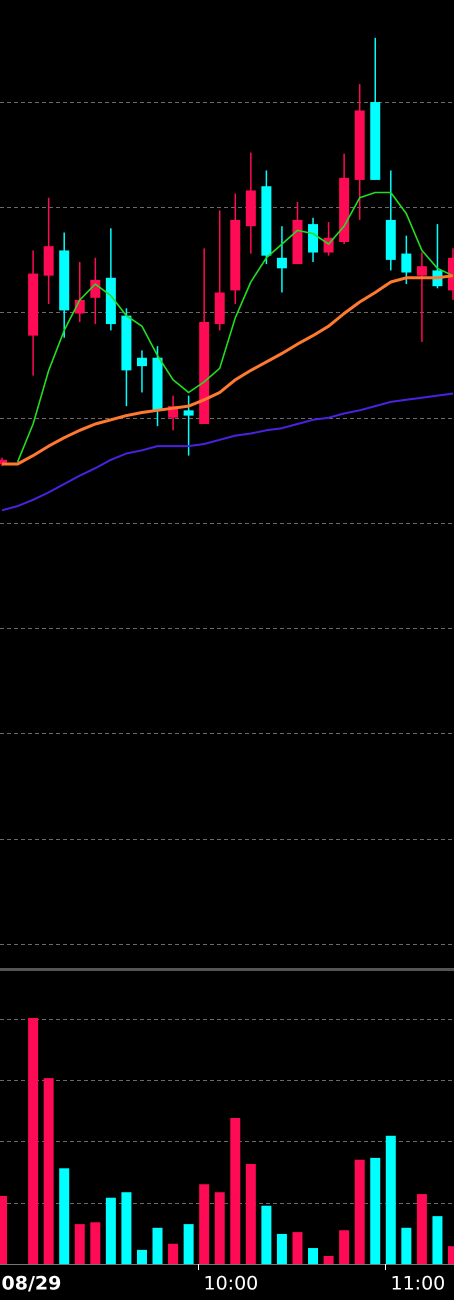 Image resolution: width=454 pixels, height=1300 pixels. Describe the element at coordinates (418, 1284) in the screenshot. I see `x-tick-label: 11:00` at that location.